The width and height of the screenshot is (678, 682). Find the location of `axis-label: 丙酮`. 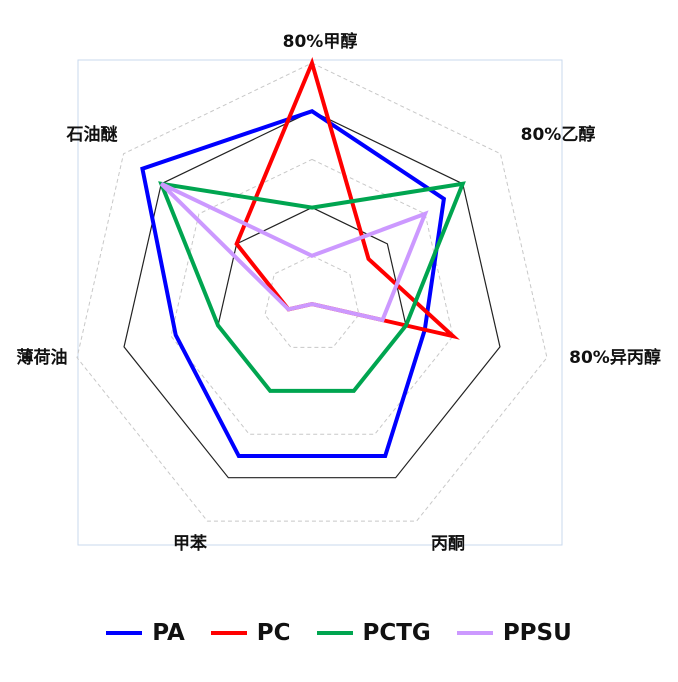

axis-label: 丙酮 is located at coordinates (448, 544).